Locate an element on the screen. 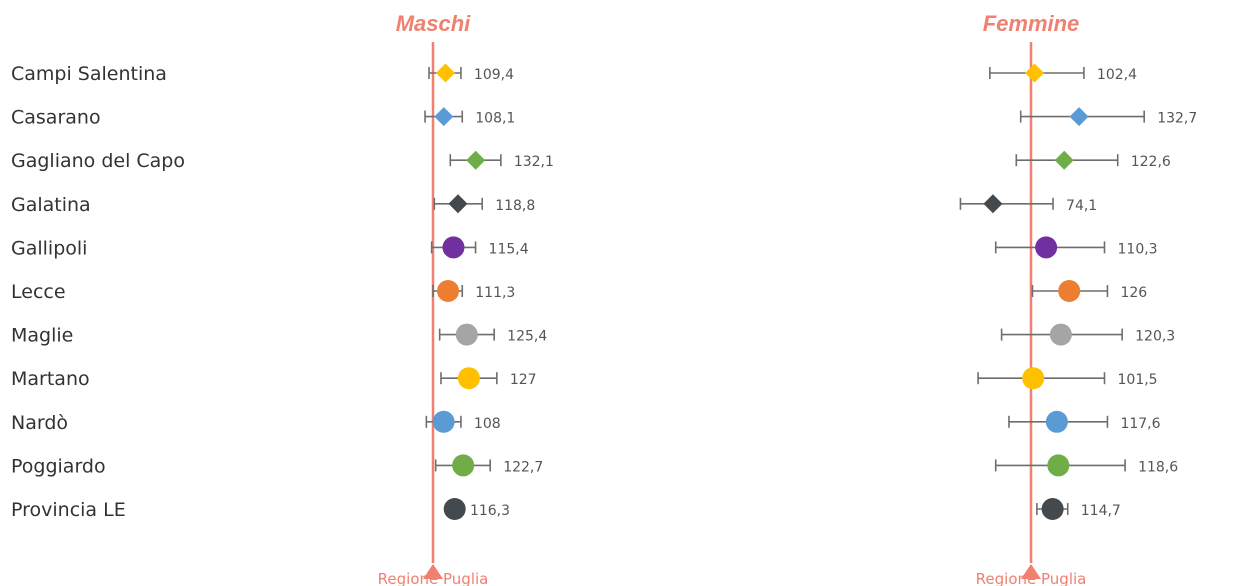 The width and height of the screenshot is (1255, 586). value-label: 127 is located at coordinates (523, 380).